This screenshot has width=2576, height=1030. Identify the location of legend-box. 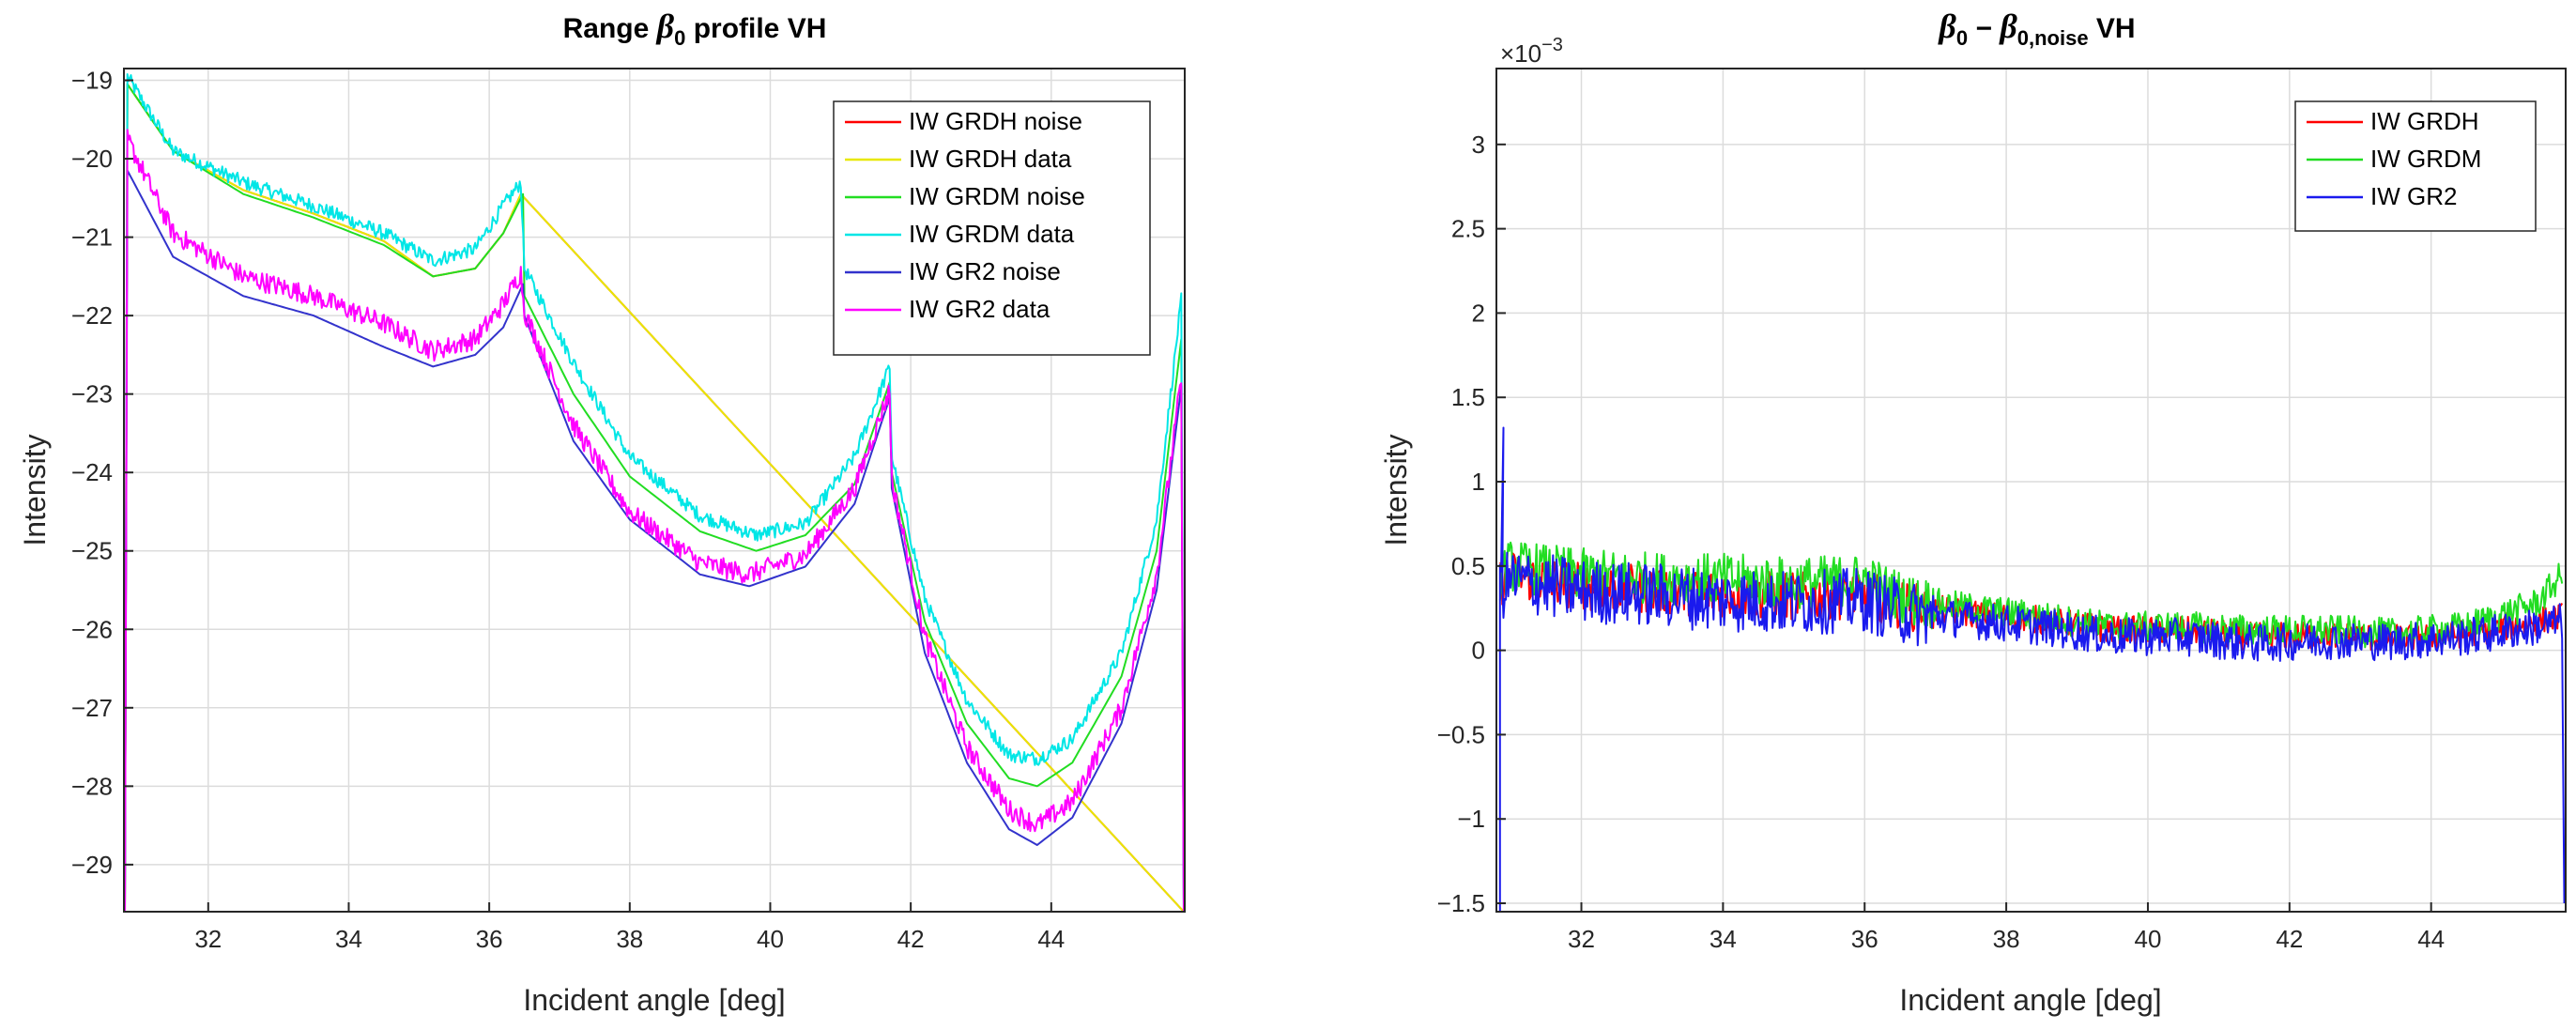
(992, 228).